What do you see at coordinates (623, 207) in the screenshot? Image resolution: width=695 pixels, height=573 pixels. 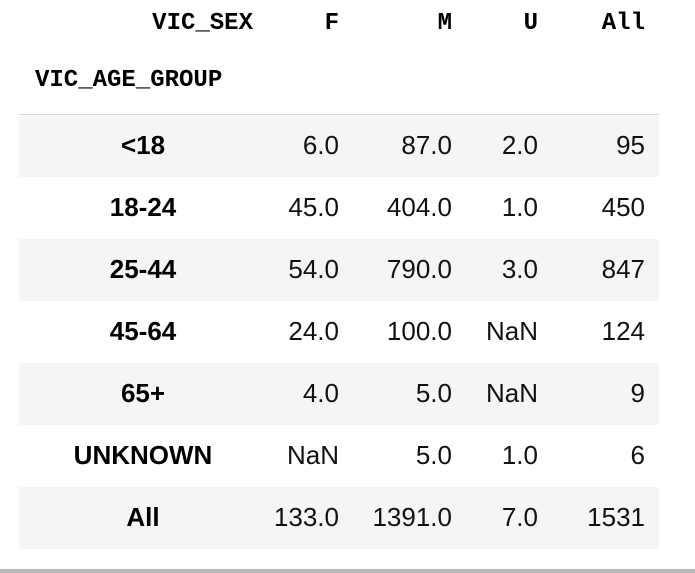 I see `table-cell: 450` at bounding box center [623, 207].